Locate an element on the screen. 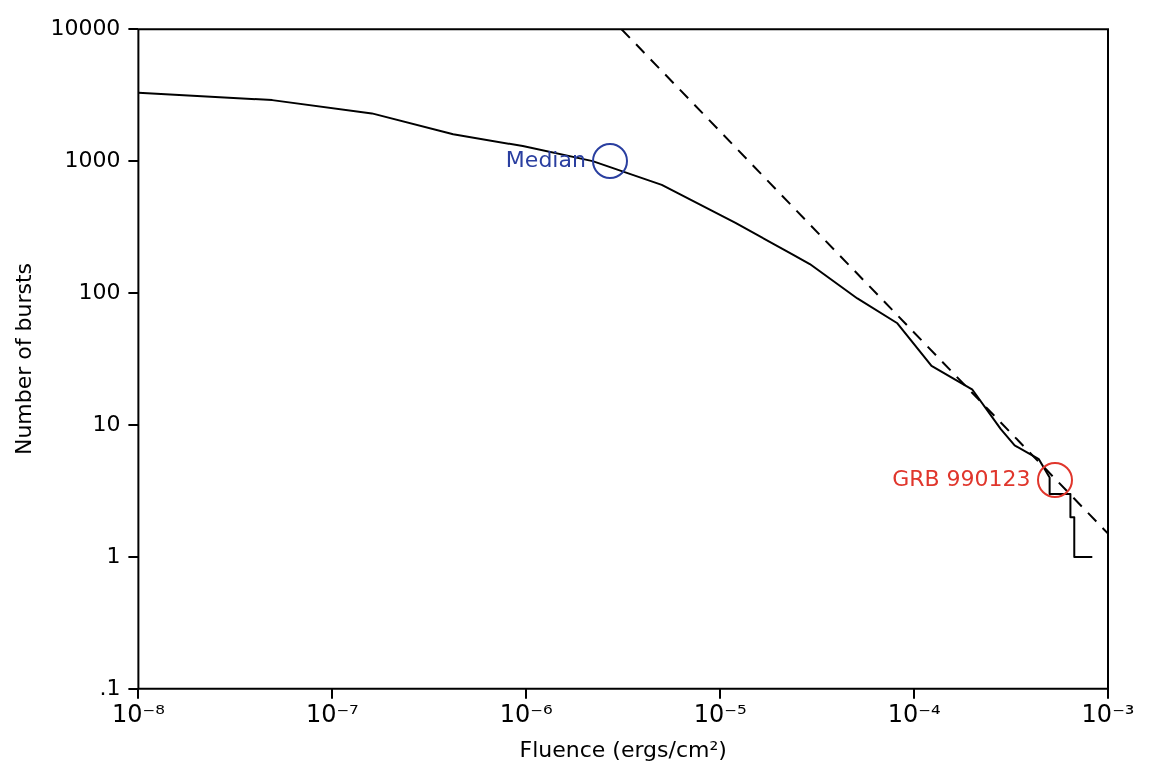 Image resolution: width=1169 pixels, height=778 pixels. x-axis-title: Fluence (ergs/cm²) is located at coordinates (623, 749).